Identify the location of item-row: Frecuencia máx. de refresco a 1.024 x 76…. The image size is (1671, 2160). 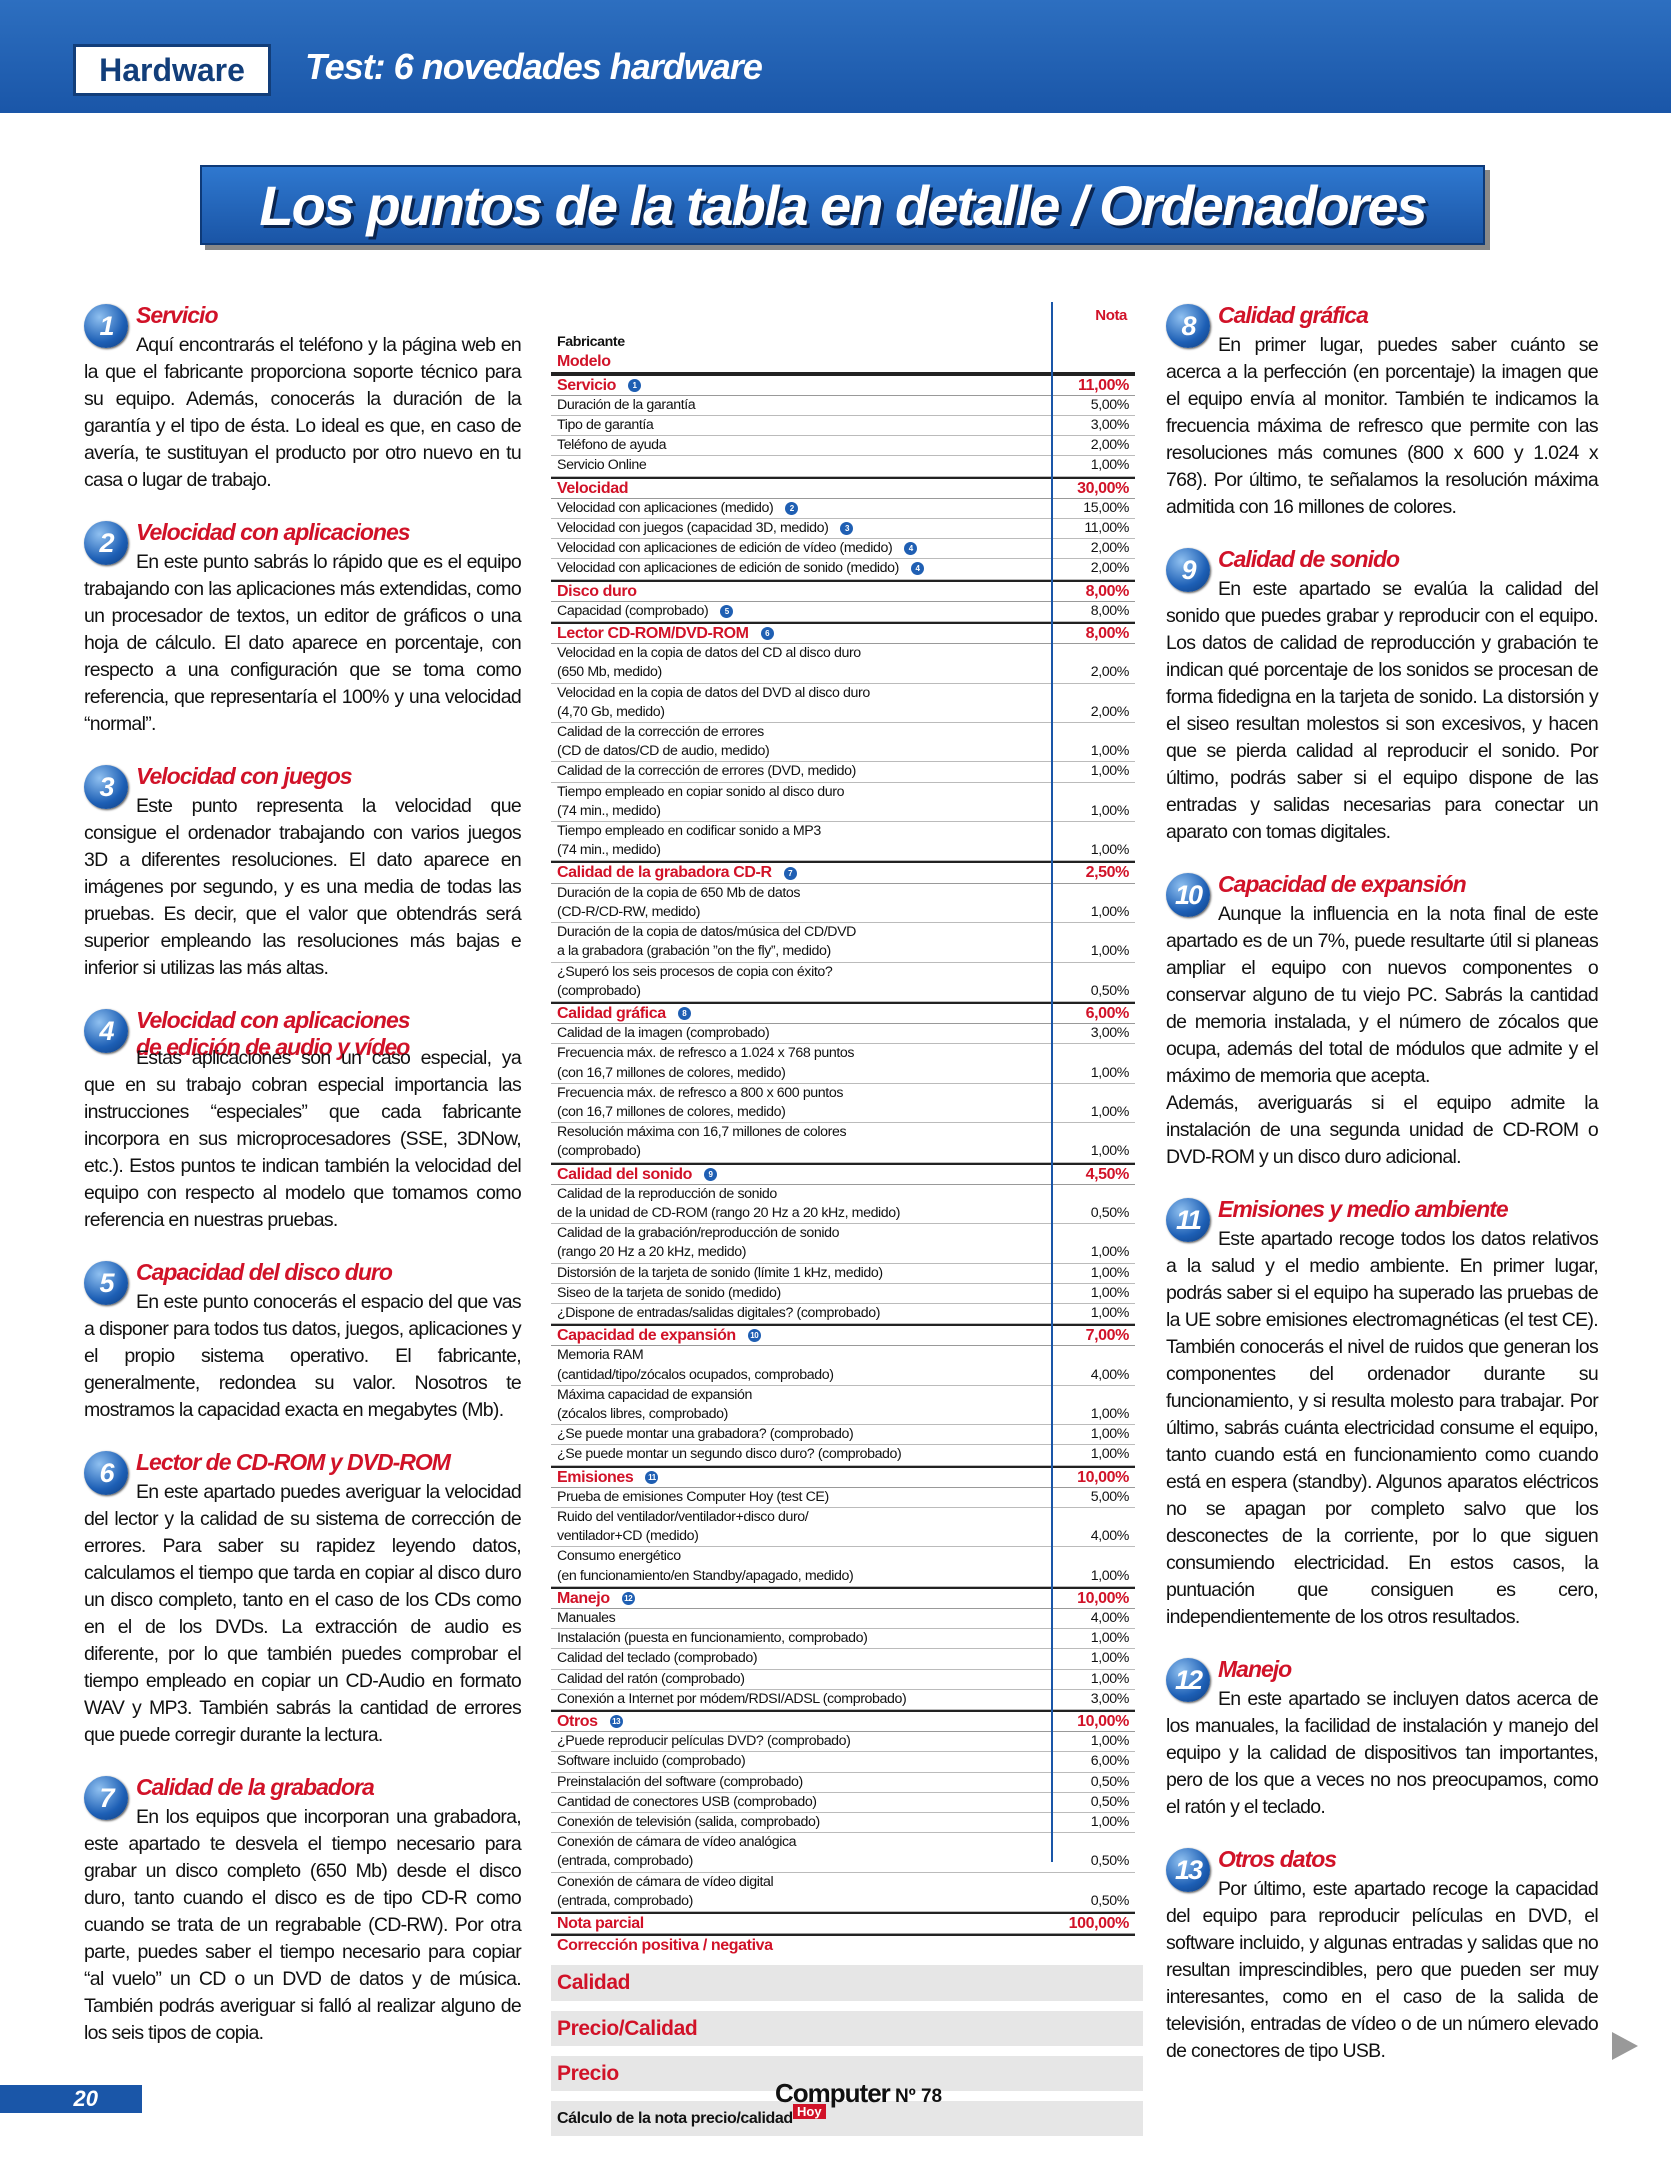
(843, 1064).